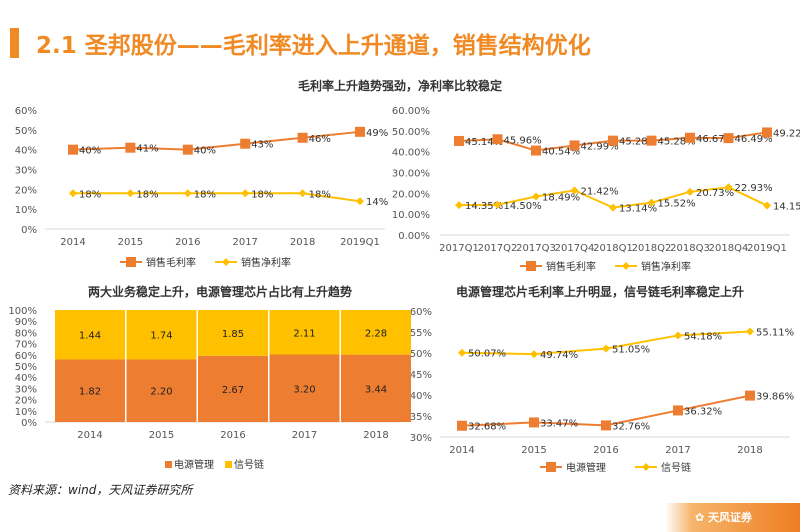 The image size is (800, 532). What do you see at coordinates (754, 139) in the screenshot?
I see `chart2-data-label: 46.49%` at bounding box center [754, 139].